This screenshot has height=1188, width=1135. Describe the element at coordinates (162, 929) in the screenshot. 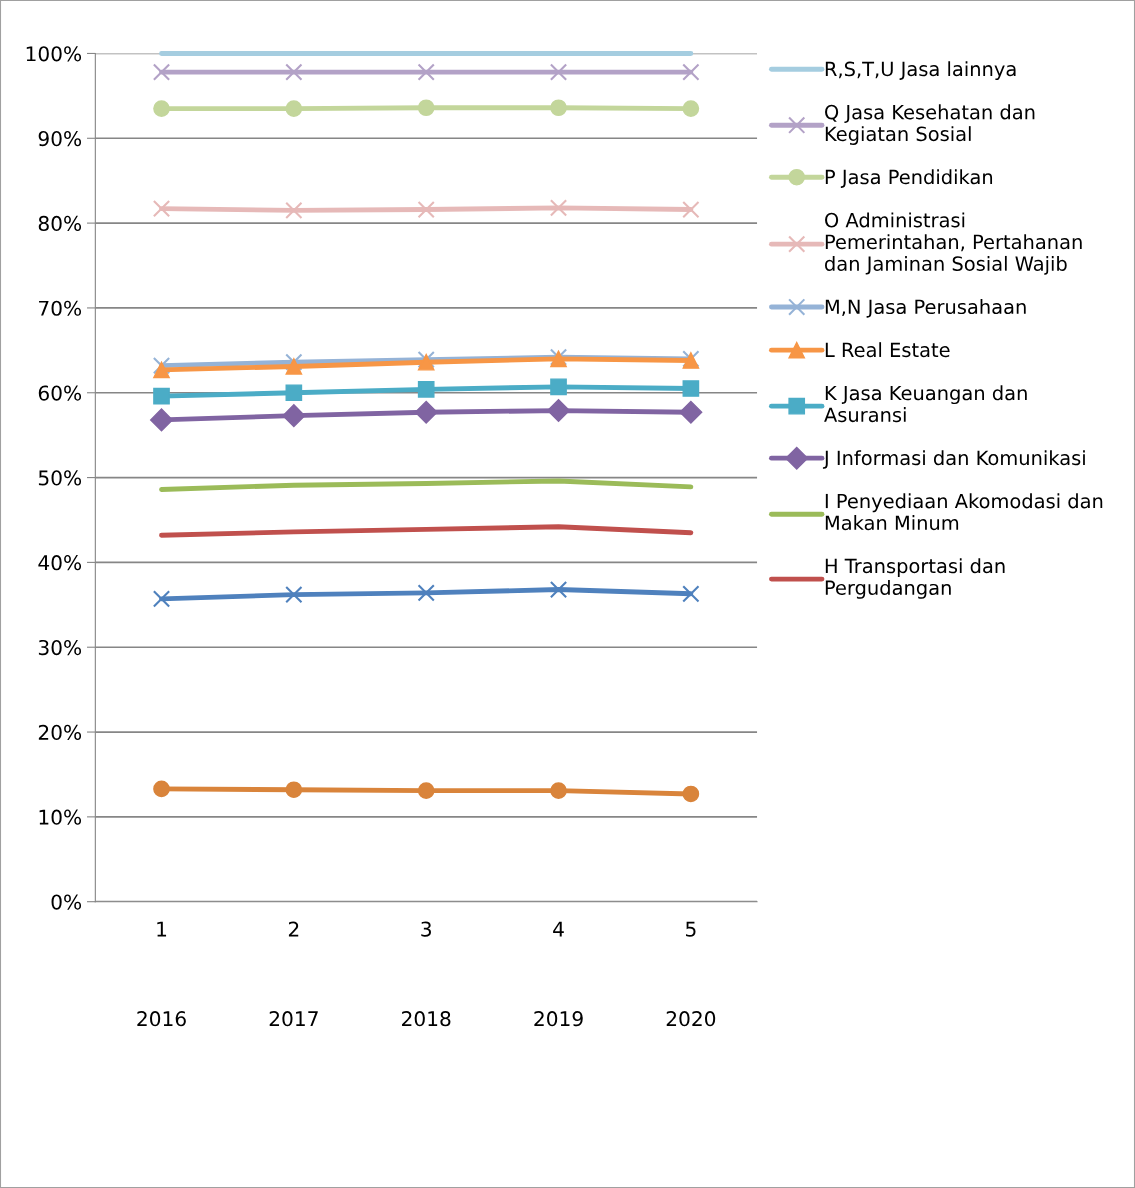

I see `x-tick-label: 1` at that location.